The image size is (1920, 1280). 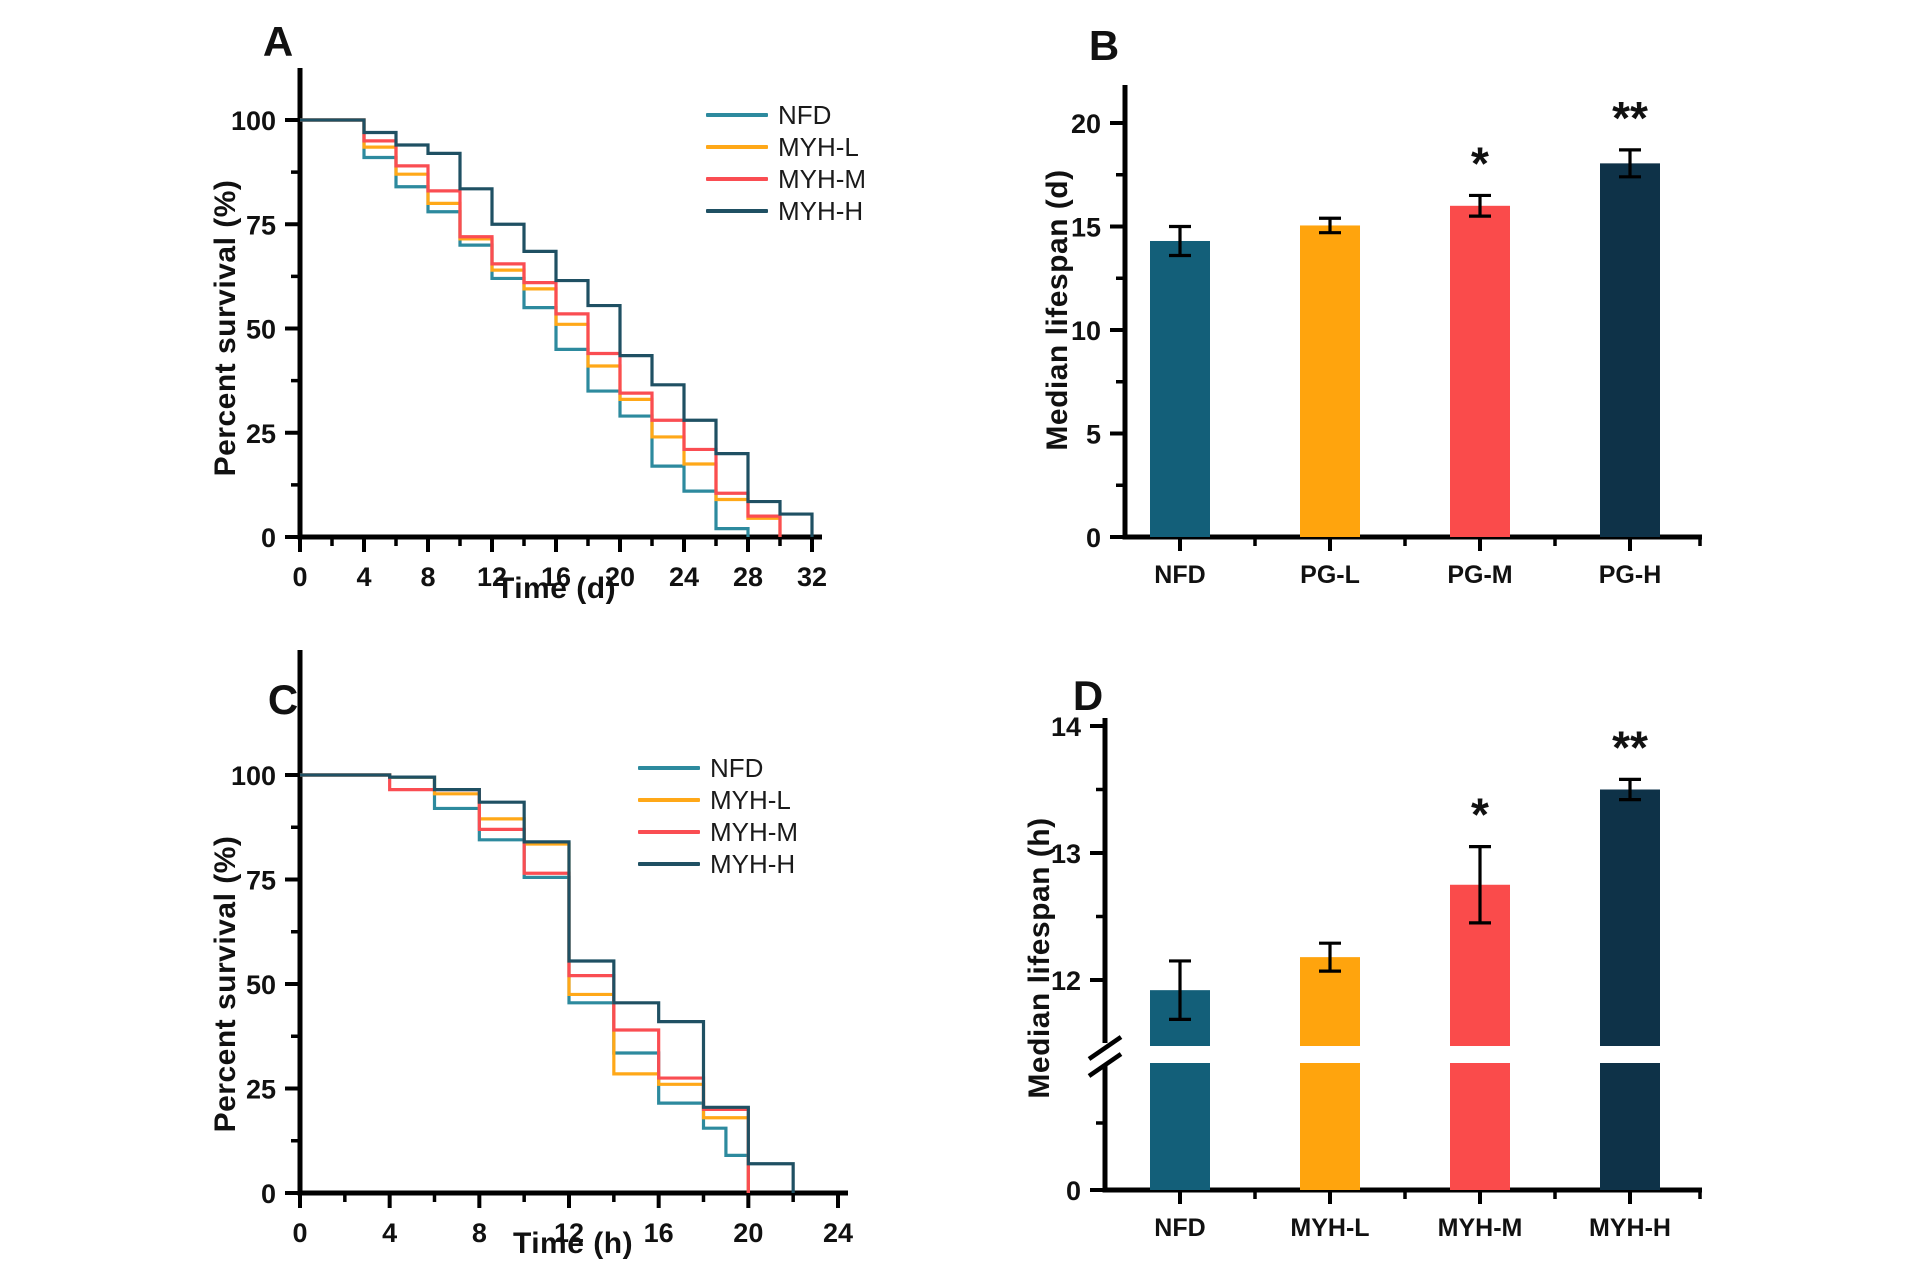 I want to click on y-tick-label: 10, so click(x=1086, y=331).